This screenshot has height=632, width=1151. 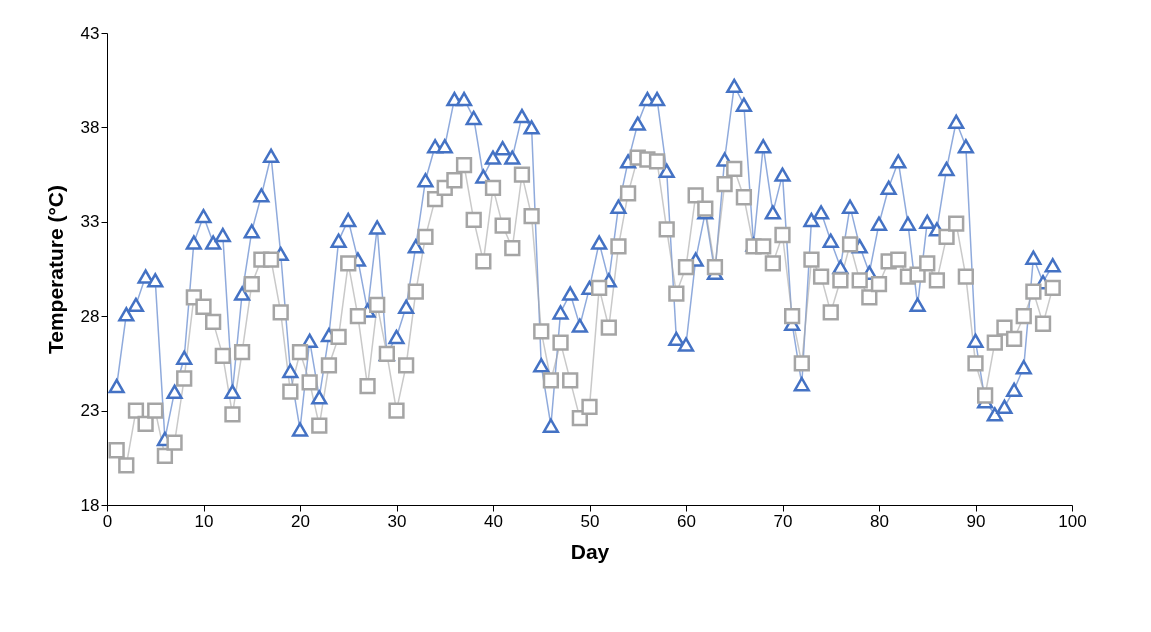 I want to click on y-tick-label: 38, so click(x=90, y=127).